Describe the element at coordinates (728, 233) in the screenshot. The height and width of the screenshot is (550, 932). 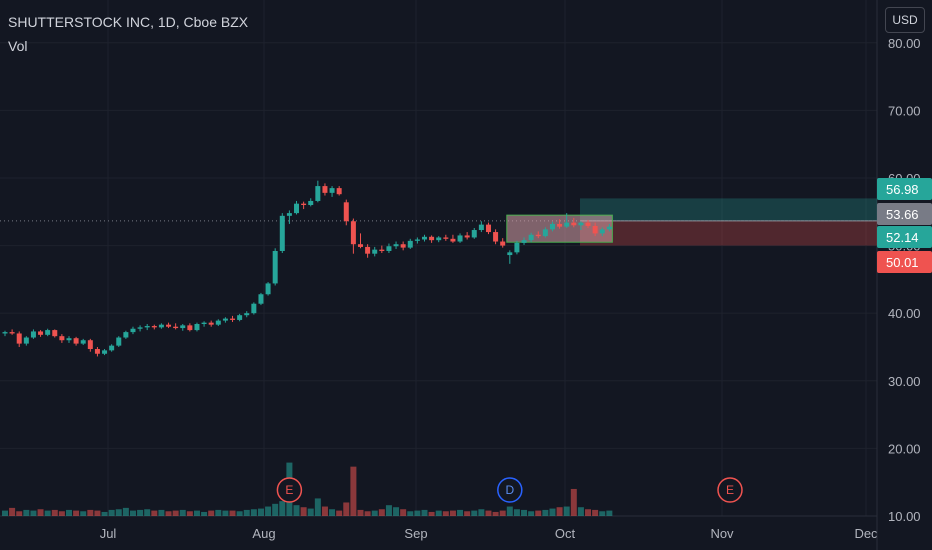
I see `loss-zone` at that location.